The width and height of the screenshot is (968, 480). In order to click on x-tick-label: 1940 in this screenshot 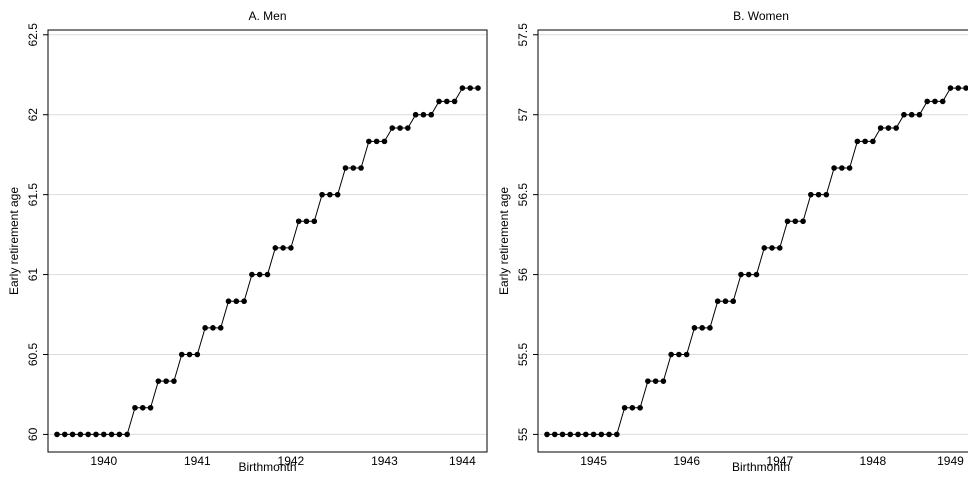, I will do `click(103, 461)`.